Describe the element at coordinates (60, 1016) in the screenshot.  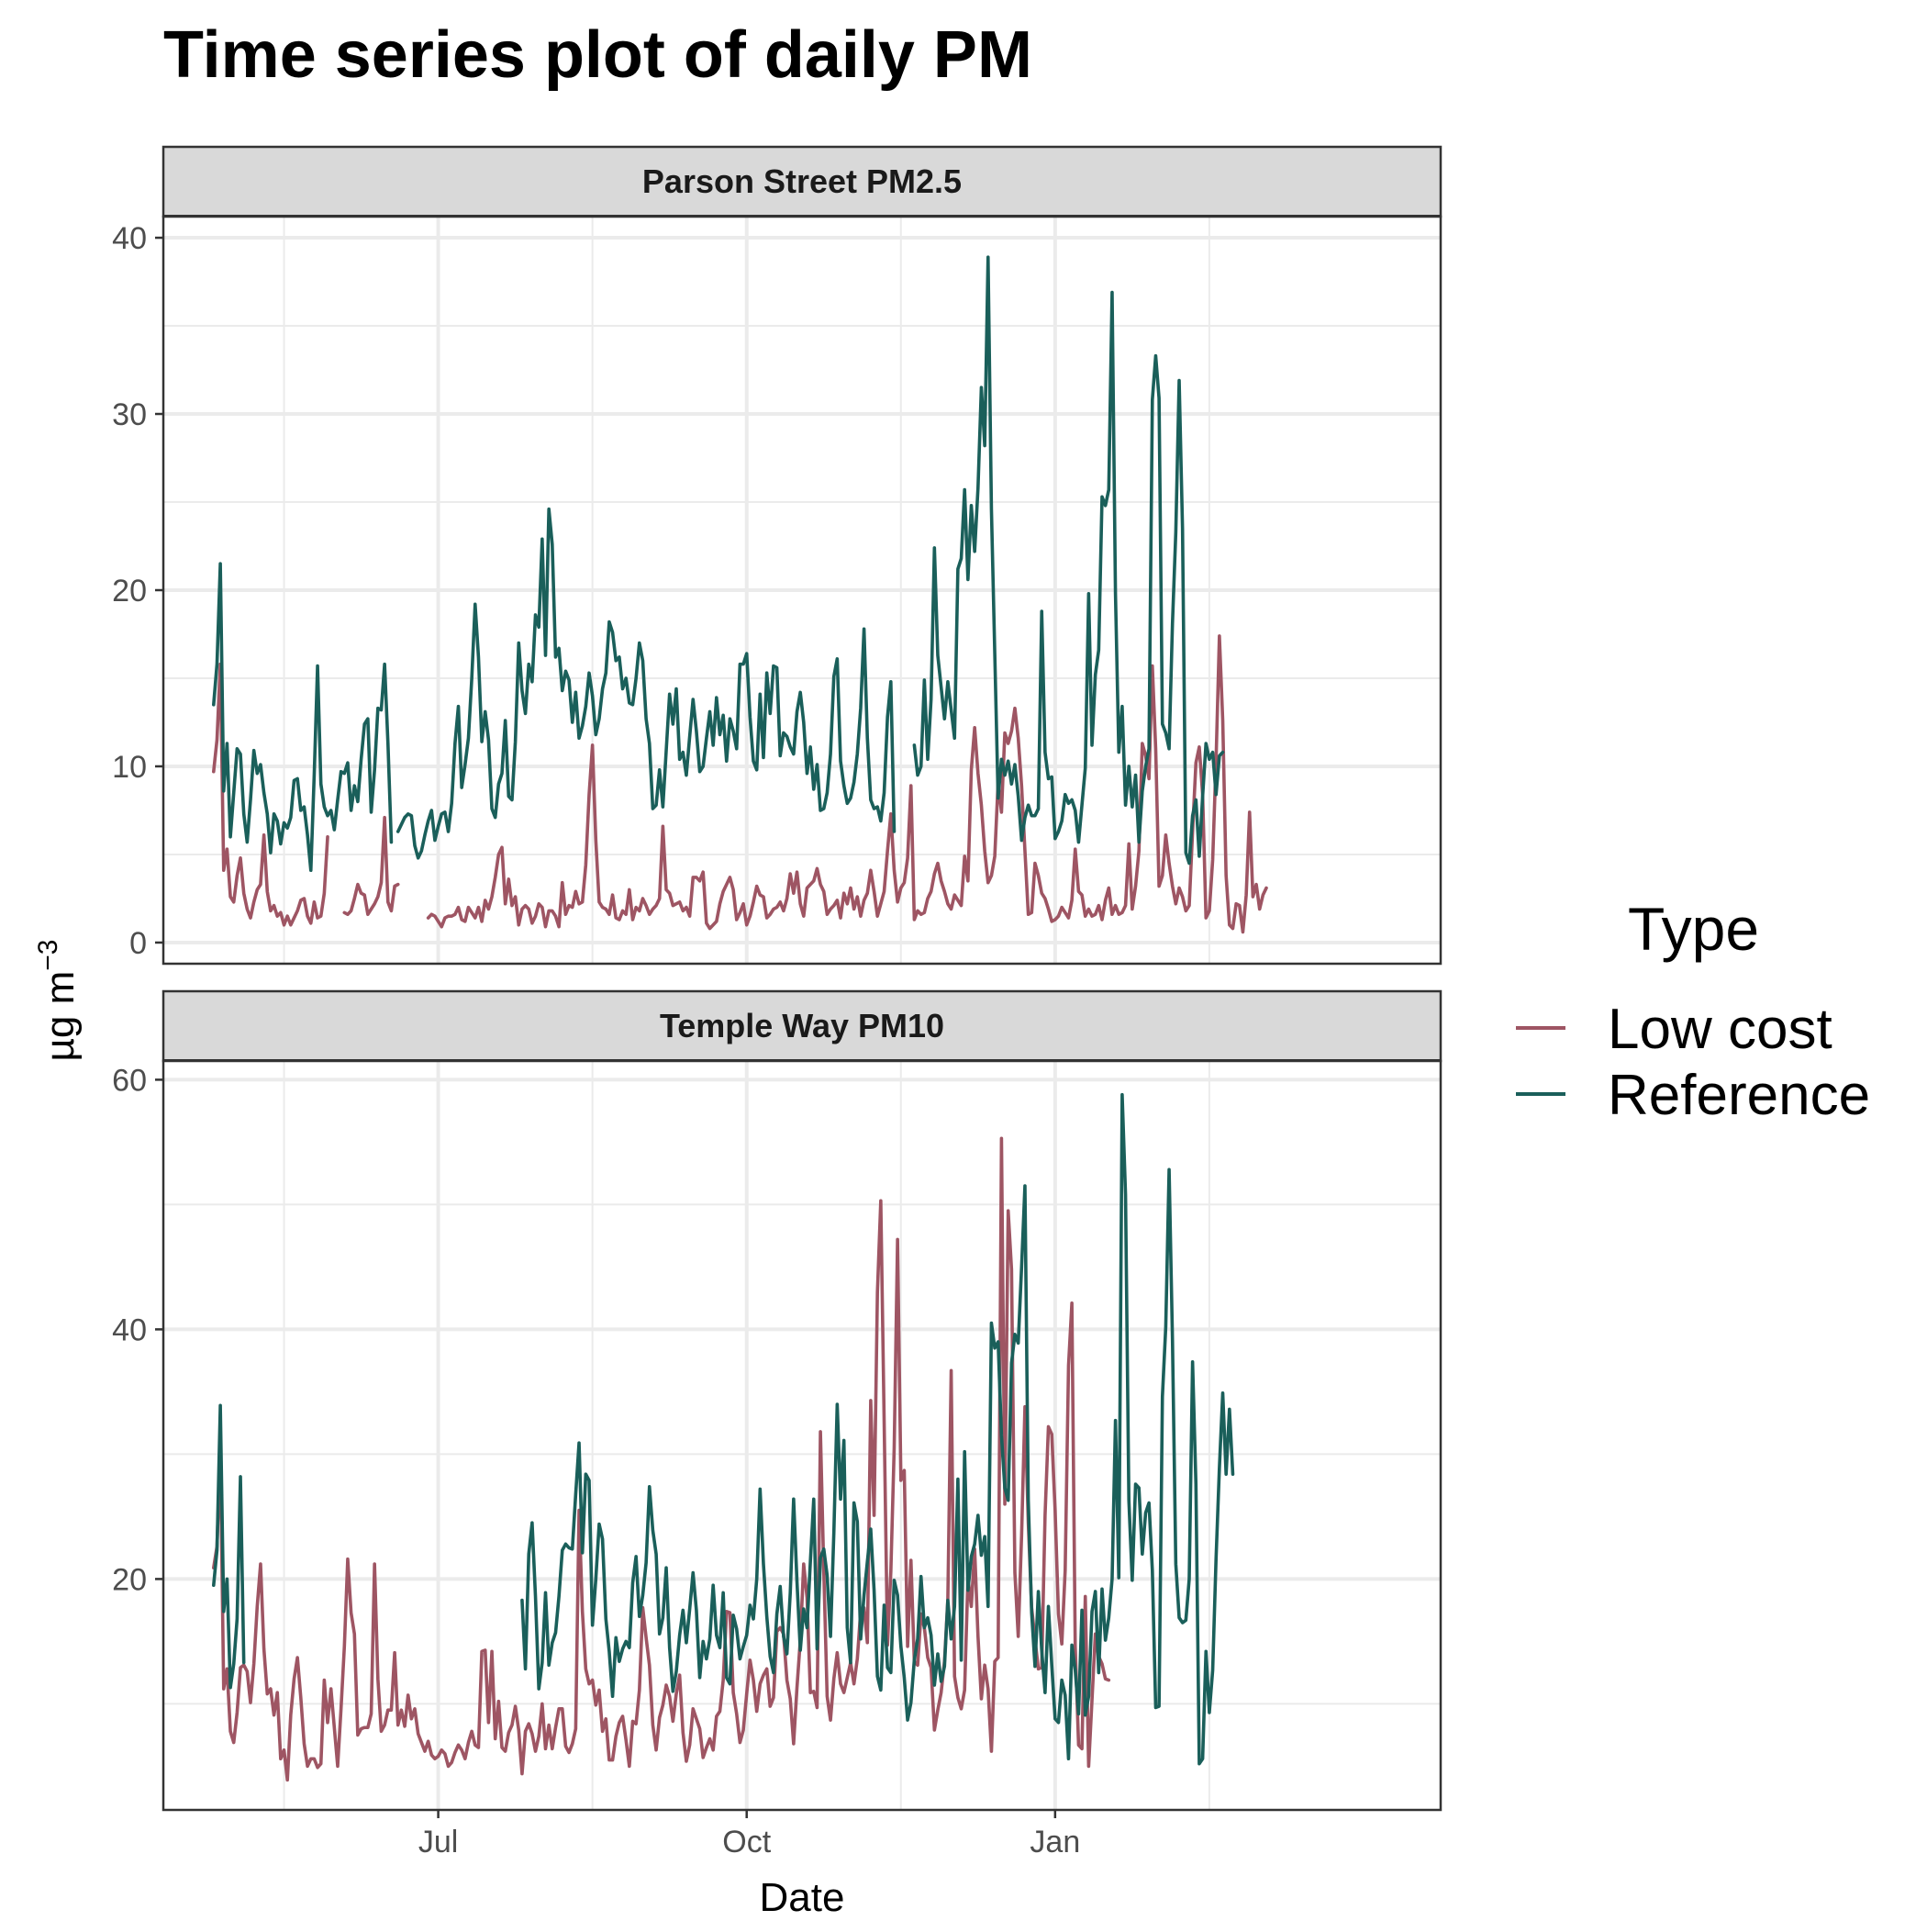
I see `y-axis-title-base: µg m` at that location.